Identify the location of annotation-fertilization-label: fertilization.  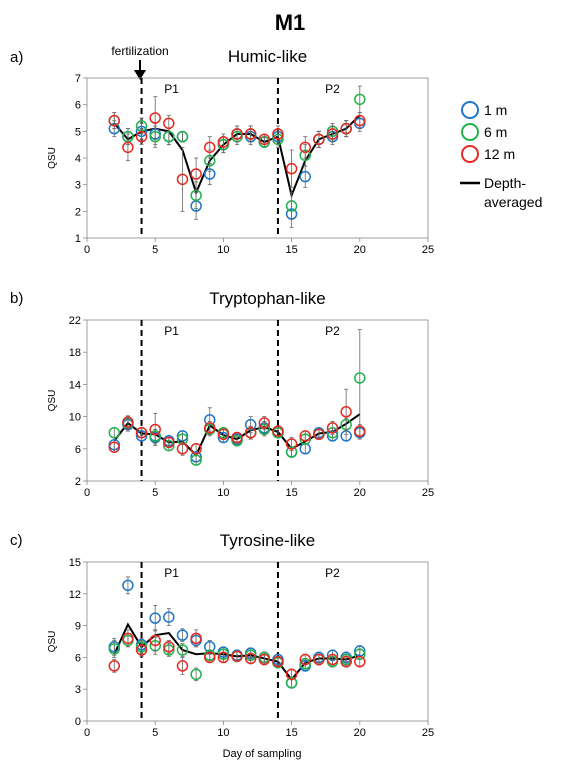
(139, 51).